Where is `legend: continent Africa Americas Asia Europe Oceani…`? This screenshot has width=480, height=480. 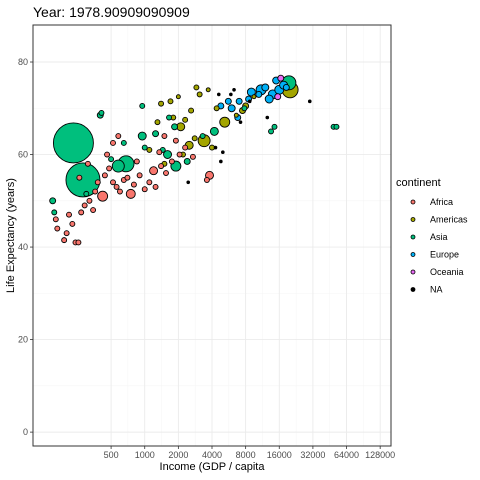 legend: continent Africa Americas Asia Europe Oceani… is located at coordinates (432, 236).